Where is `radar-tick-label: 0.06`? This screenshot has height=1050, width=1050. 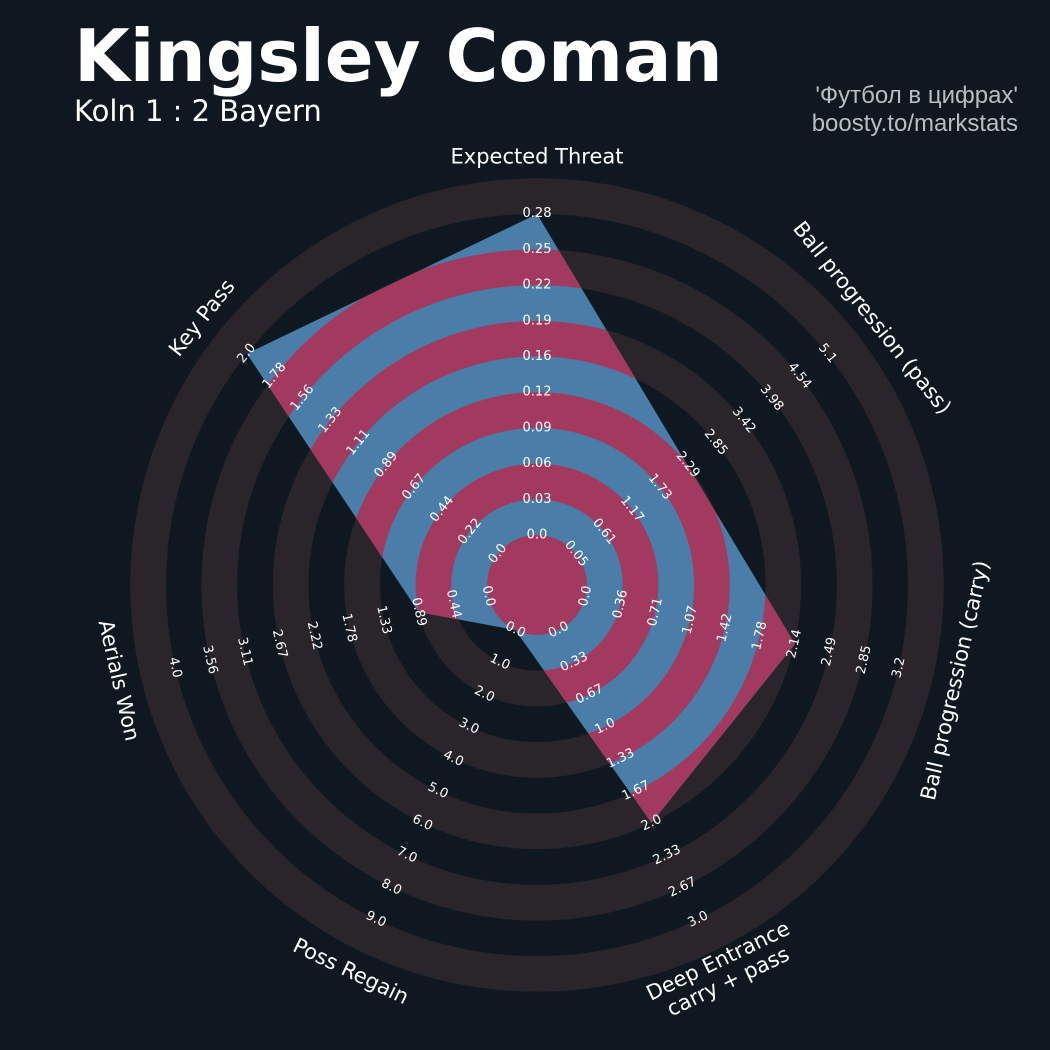
radar-tick-label: 0.06 is located at coordinates (537, 463).